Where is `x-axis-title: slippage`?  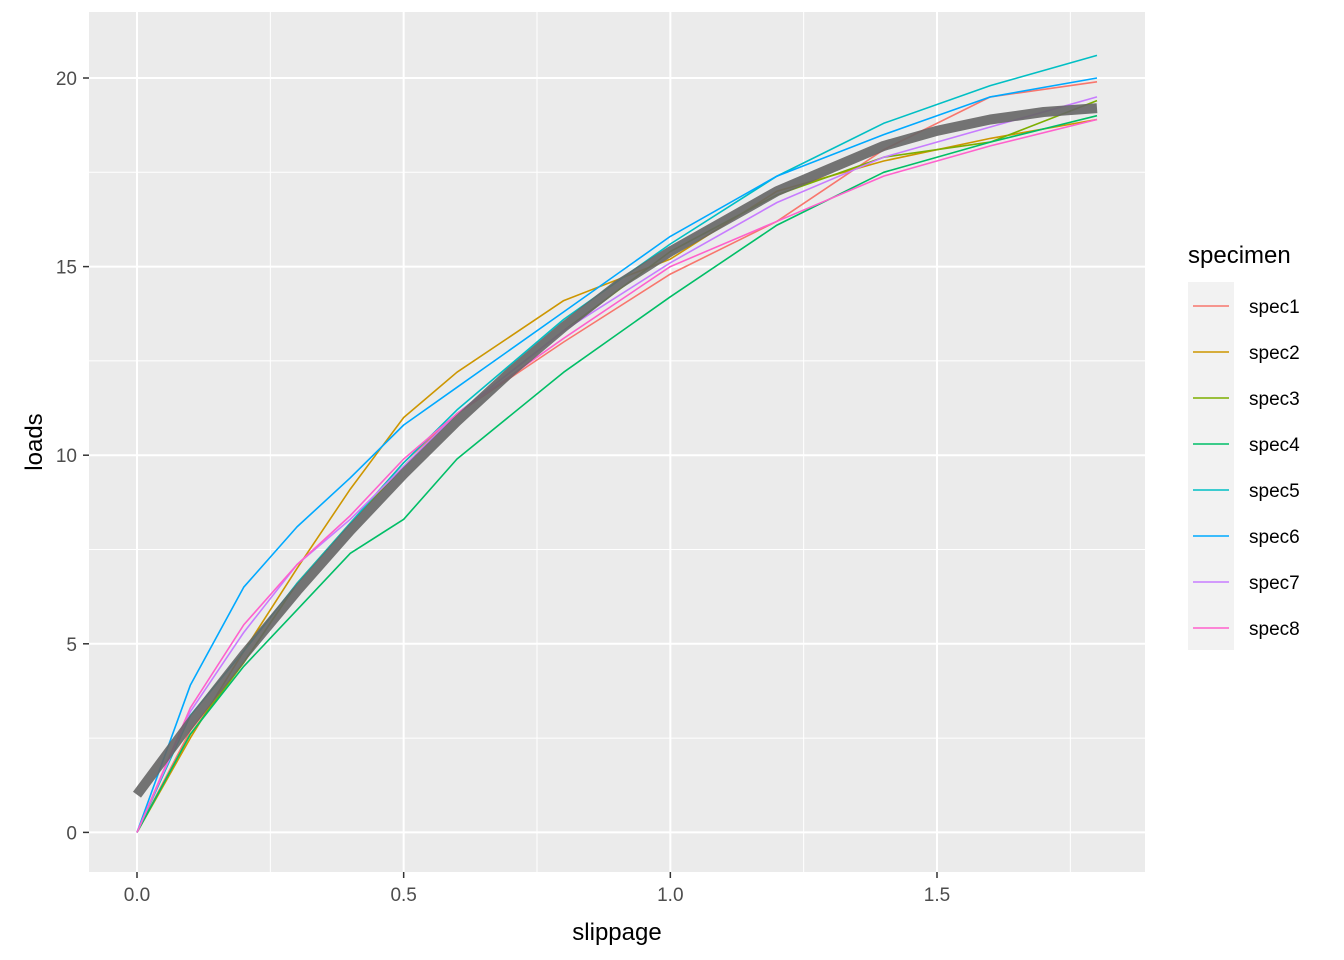
x-axis-title: slippage is located at coordinates (616, 932).